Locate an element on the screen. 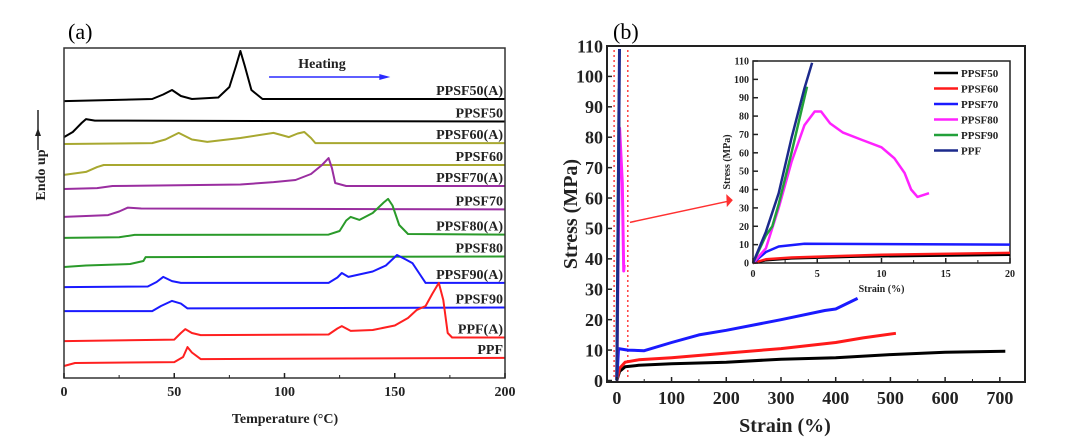 This screenshot has height=443, width=1075. curve-label: PPSF90 is located at coordinates (479, 300).